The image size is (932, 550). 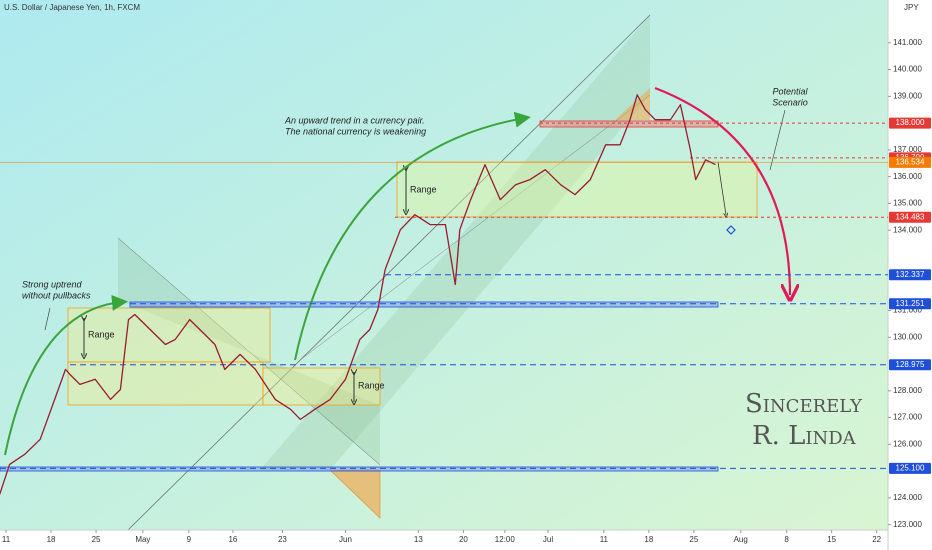 I want to click on y-tick-label: 124.000, so click(x=907, y=497).